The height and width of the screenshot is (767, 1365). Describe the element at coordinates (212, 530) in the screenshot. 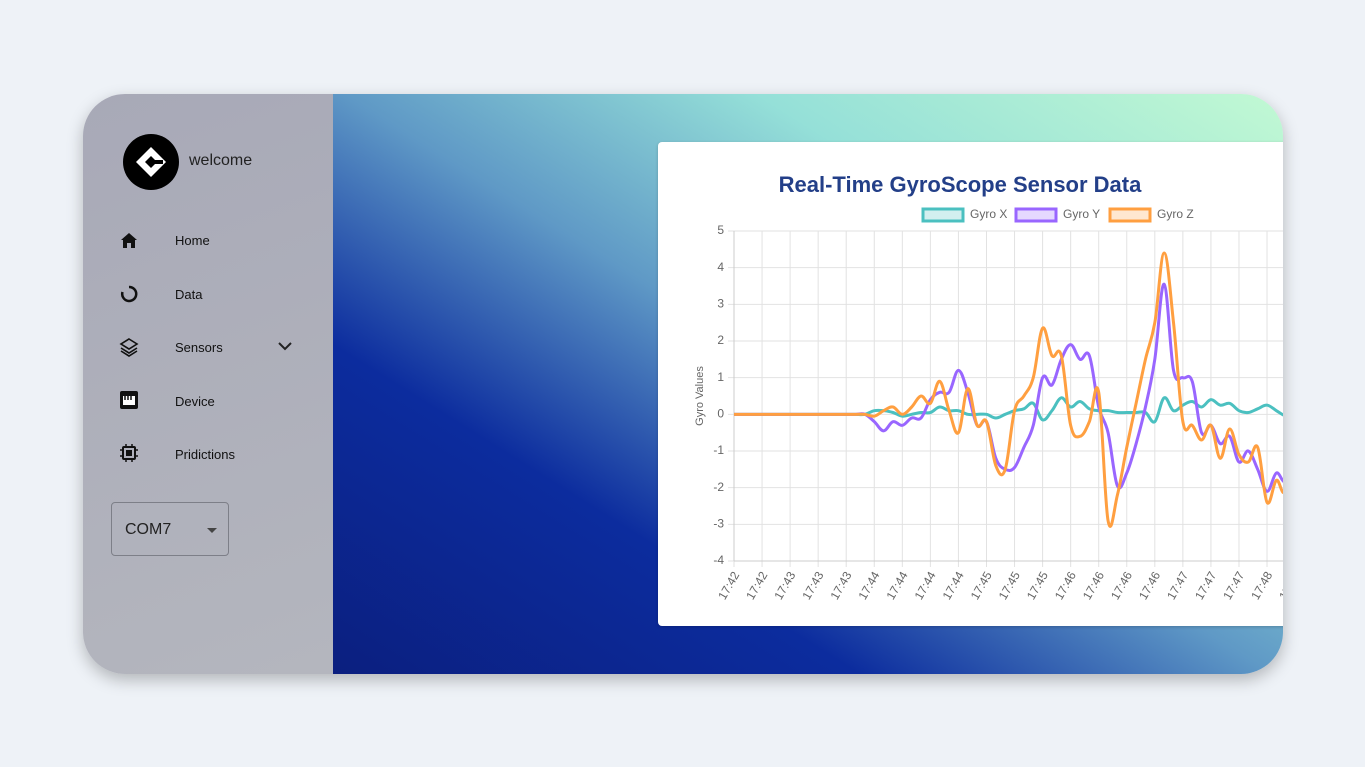

I see `select-arrow` at that location.